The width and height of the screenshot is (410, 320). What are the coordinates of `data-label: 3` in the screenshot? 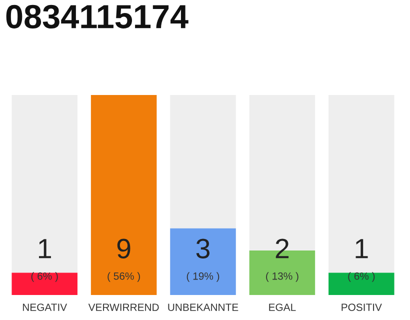 It's located at (203, 248).